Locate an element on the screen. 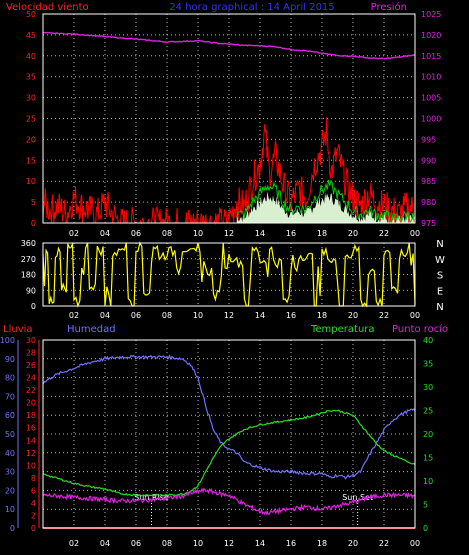  wind-x-tick-label: 20 is located at coordinates (353, 233).